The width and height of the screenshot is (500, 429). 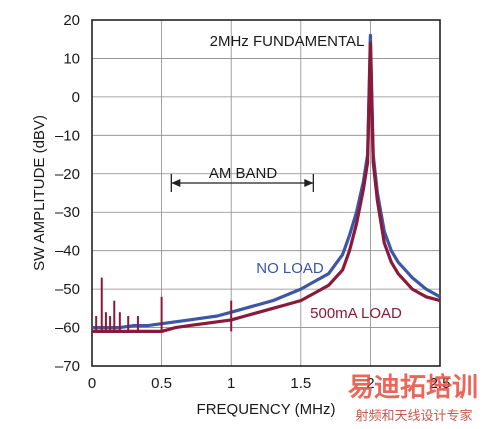 I want to click on x-tick-label: 2.5, so click(x=440, y=383).